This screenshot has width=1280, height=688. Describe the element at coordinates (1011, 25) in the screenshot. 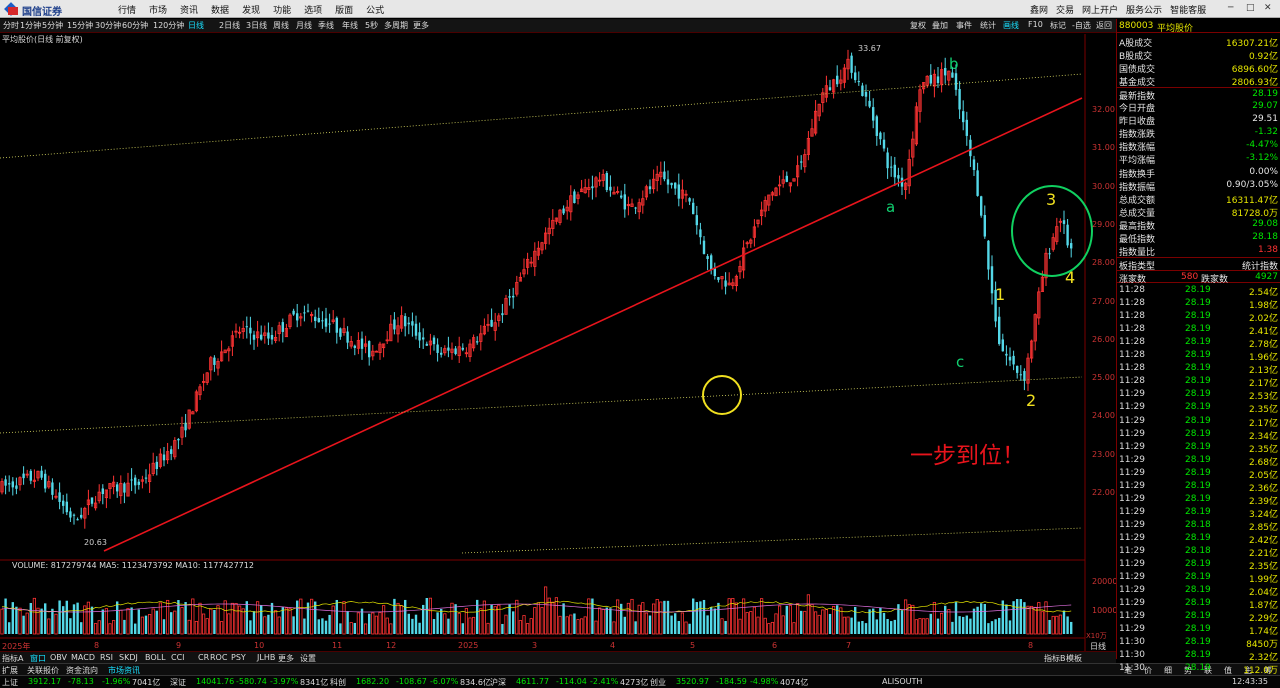

I see `chart-tool-4: 画线` at that location.